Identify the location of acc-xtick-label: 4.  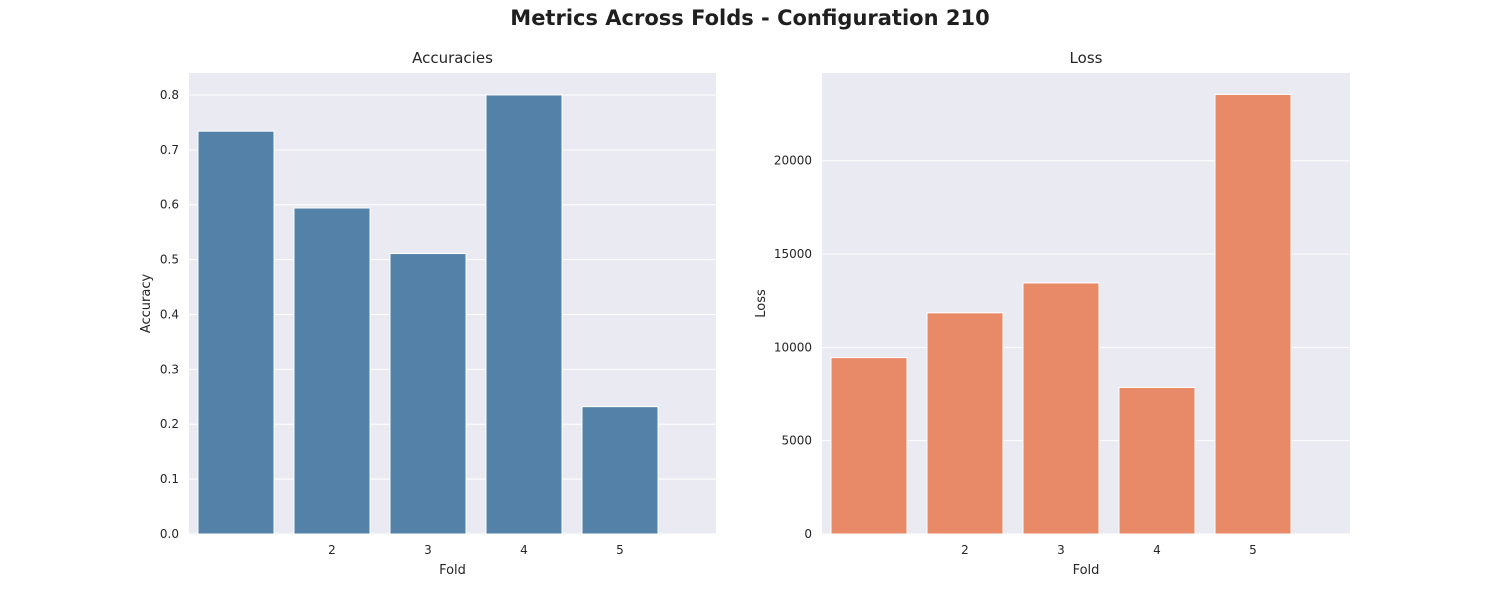
(524, 550).